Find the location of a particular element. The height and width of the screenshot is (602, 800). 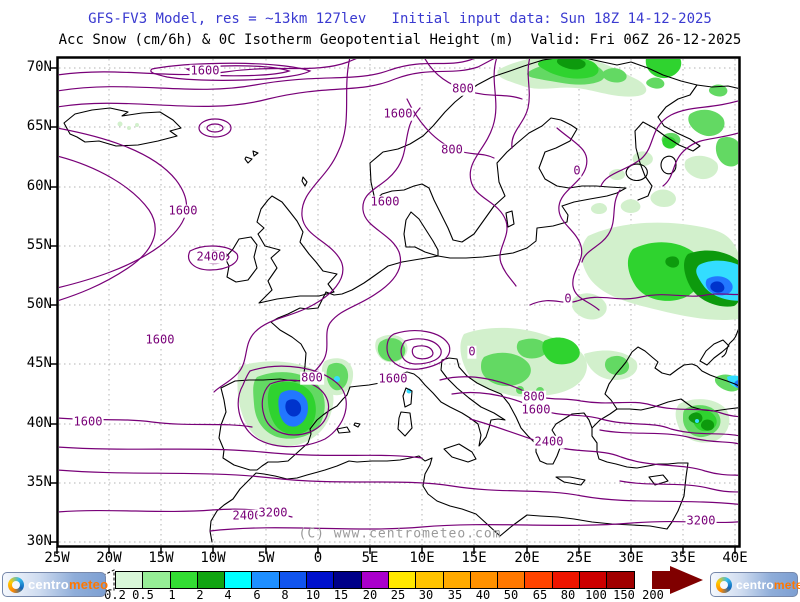

colorbar-label: 8 is located at coordinates (285, 595).